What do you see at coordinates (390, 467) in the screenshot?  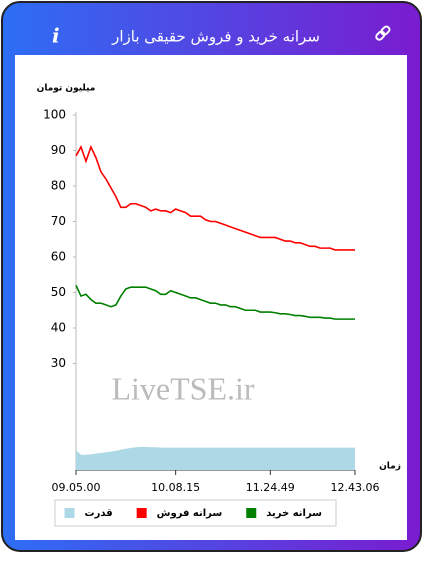 I see `x-axis-title: زمان` at bounding box center [390, 467].